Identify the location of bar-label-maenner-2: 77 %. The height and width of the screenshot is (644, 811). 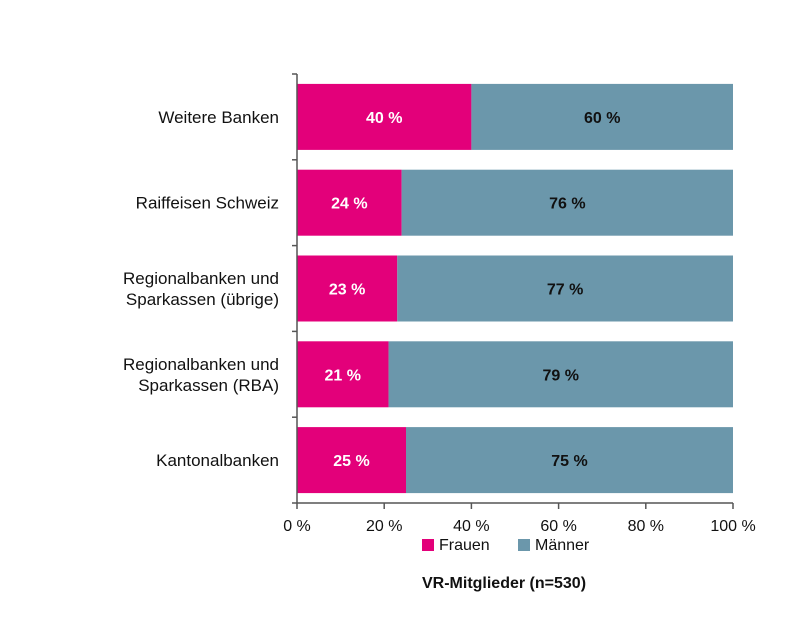
(565, 290).